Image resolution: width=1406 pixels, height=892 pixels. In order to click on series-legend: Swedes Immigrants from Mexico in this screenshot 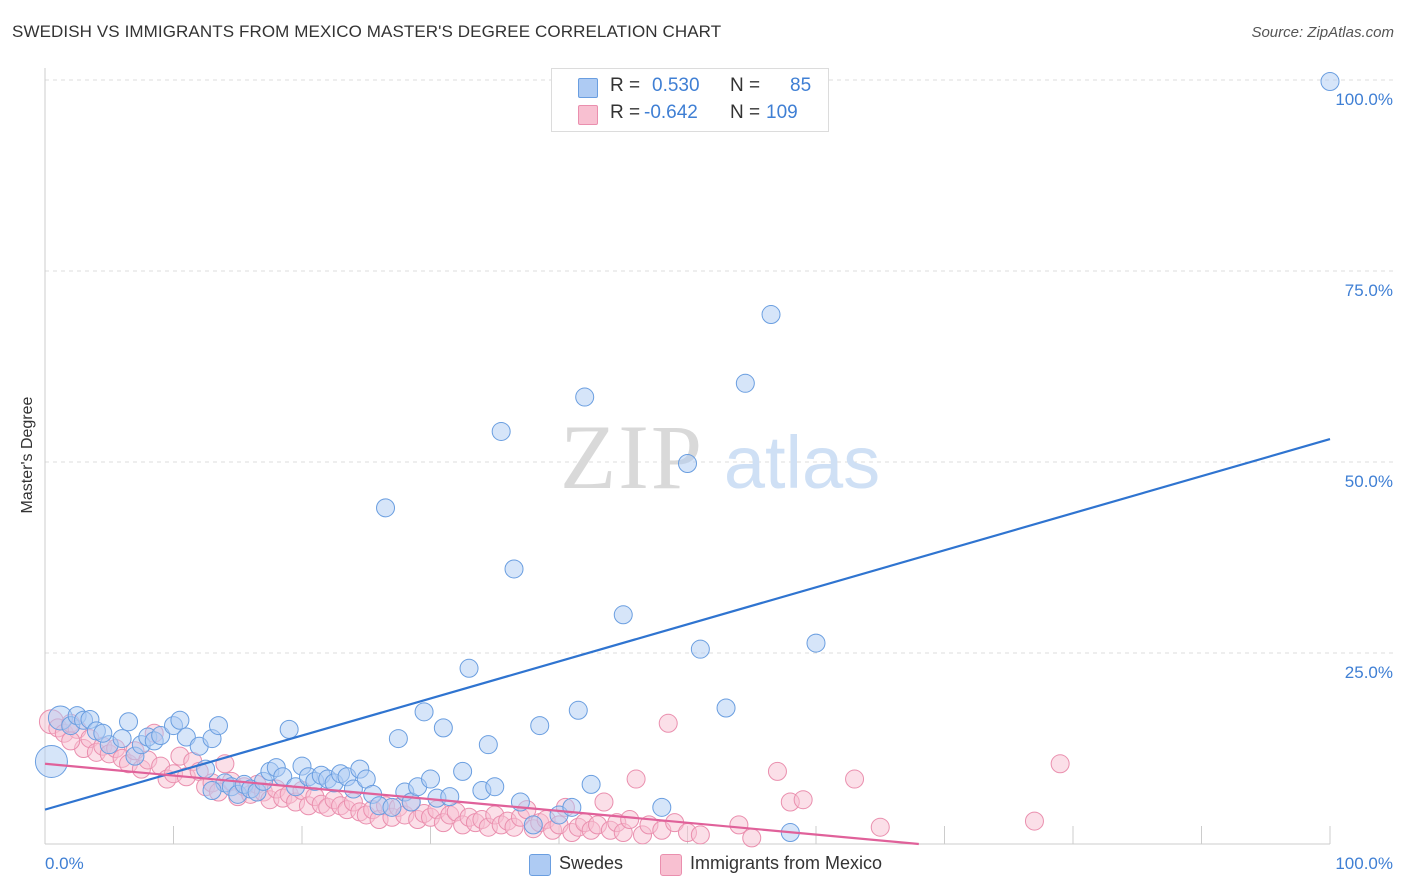, I will do `click(703, 865)`.